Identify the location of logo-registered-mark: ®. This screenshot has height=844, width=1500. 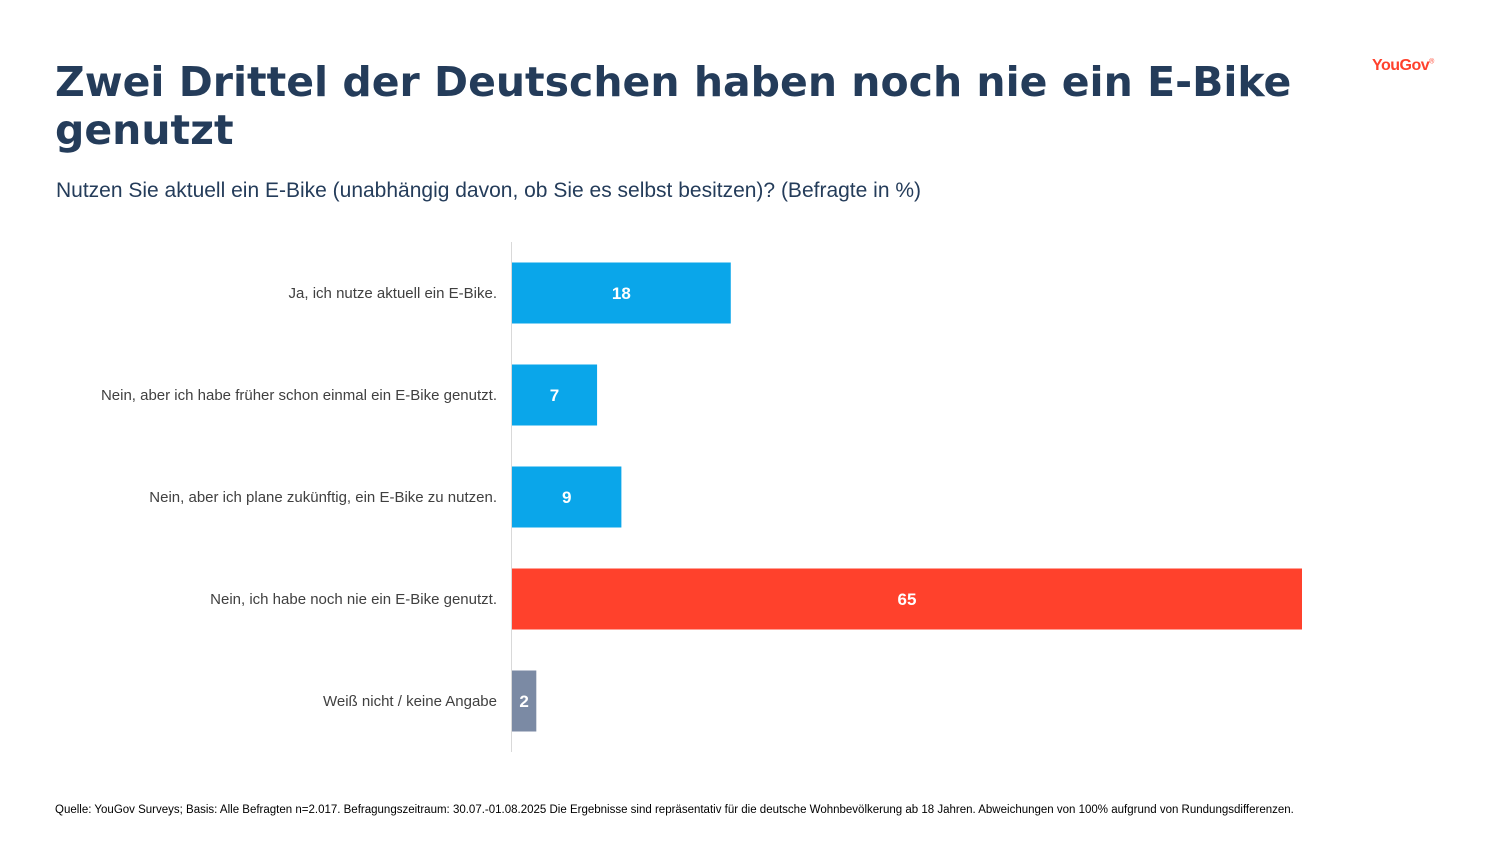
(1431, 62).